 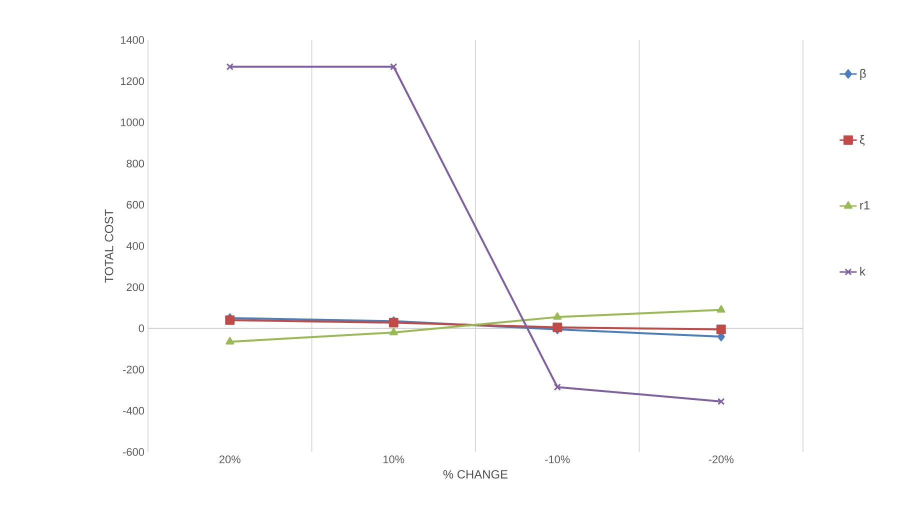 I want to click on y-tick-label: 200, so click(x=135, y=287).